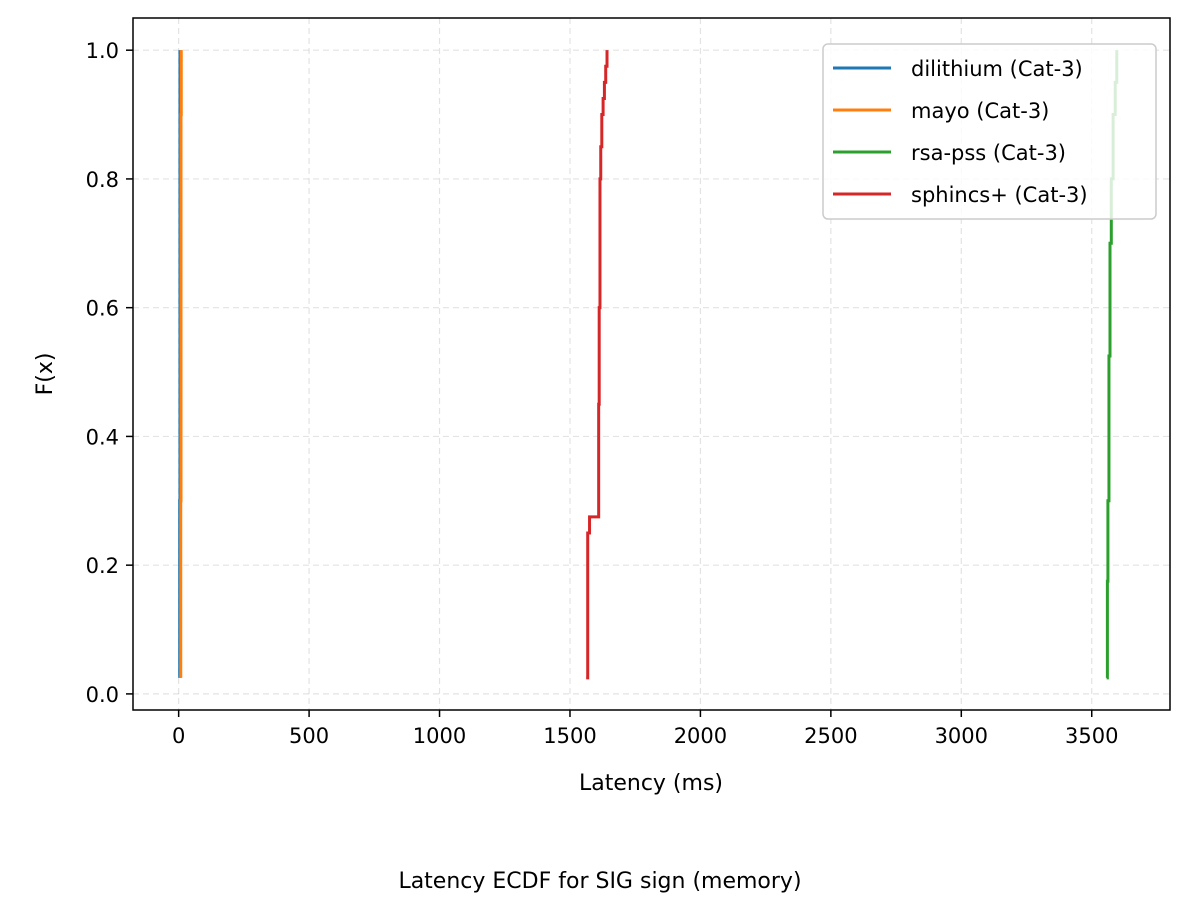  What do you see at coordinates (102, 437) in the screenshot?
I see `y-tick-label: 0.4` at bounding box center [102, 437].